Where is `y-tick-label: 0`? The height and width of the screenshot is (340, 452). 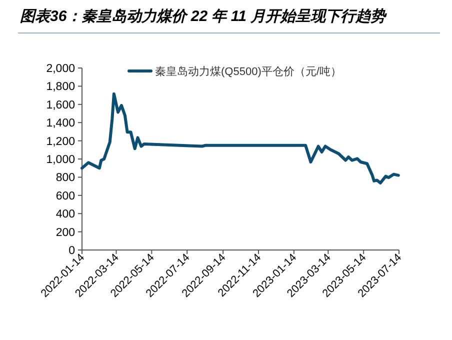
y-tick-label: 0 is located at coordinates (71, 251).